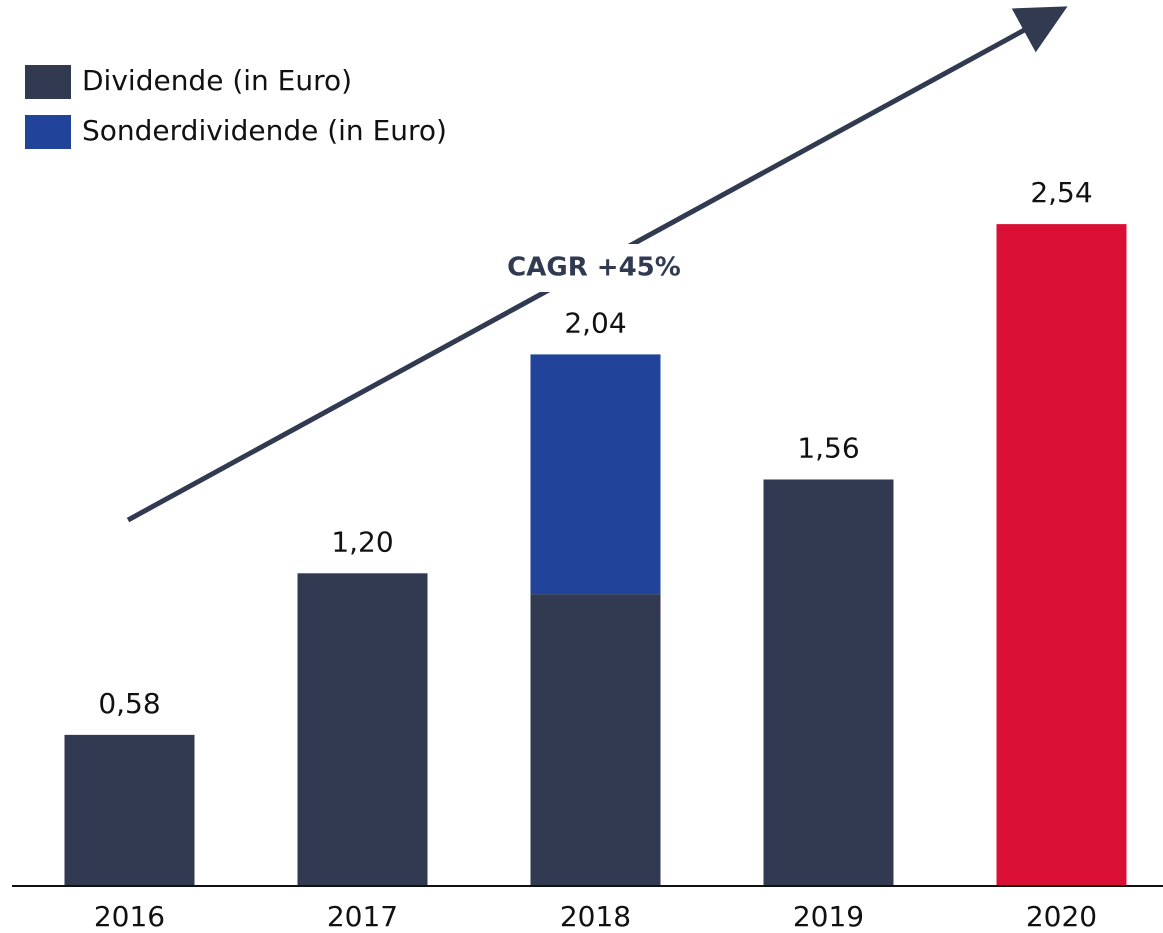 This screenshot has height=933, width=1163. I want to click on x-tick-label: 2016, so click(129, 916).